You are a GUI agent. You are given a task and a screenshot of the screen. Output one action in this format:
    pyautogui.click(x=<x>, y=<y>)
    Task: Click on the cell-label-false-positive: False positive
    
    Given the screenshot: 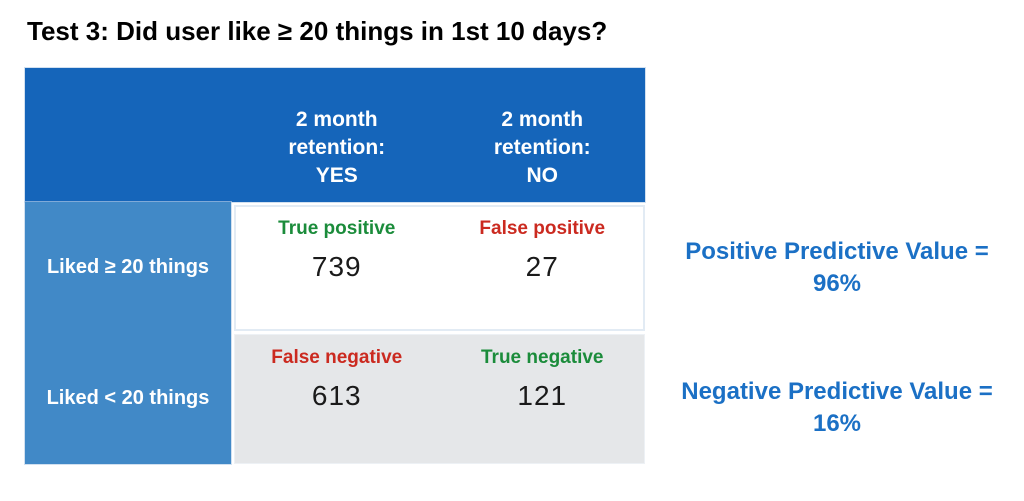 What is the action you would take?
    pyautogui.click(x=542, y=228)
    